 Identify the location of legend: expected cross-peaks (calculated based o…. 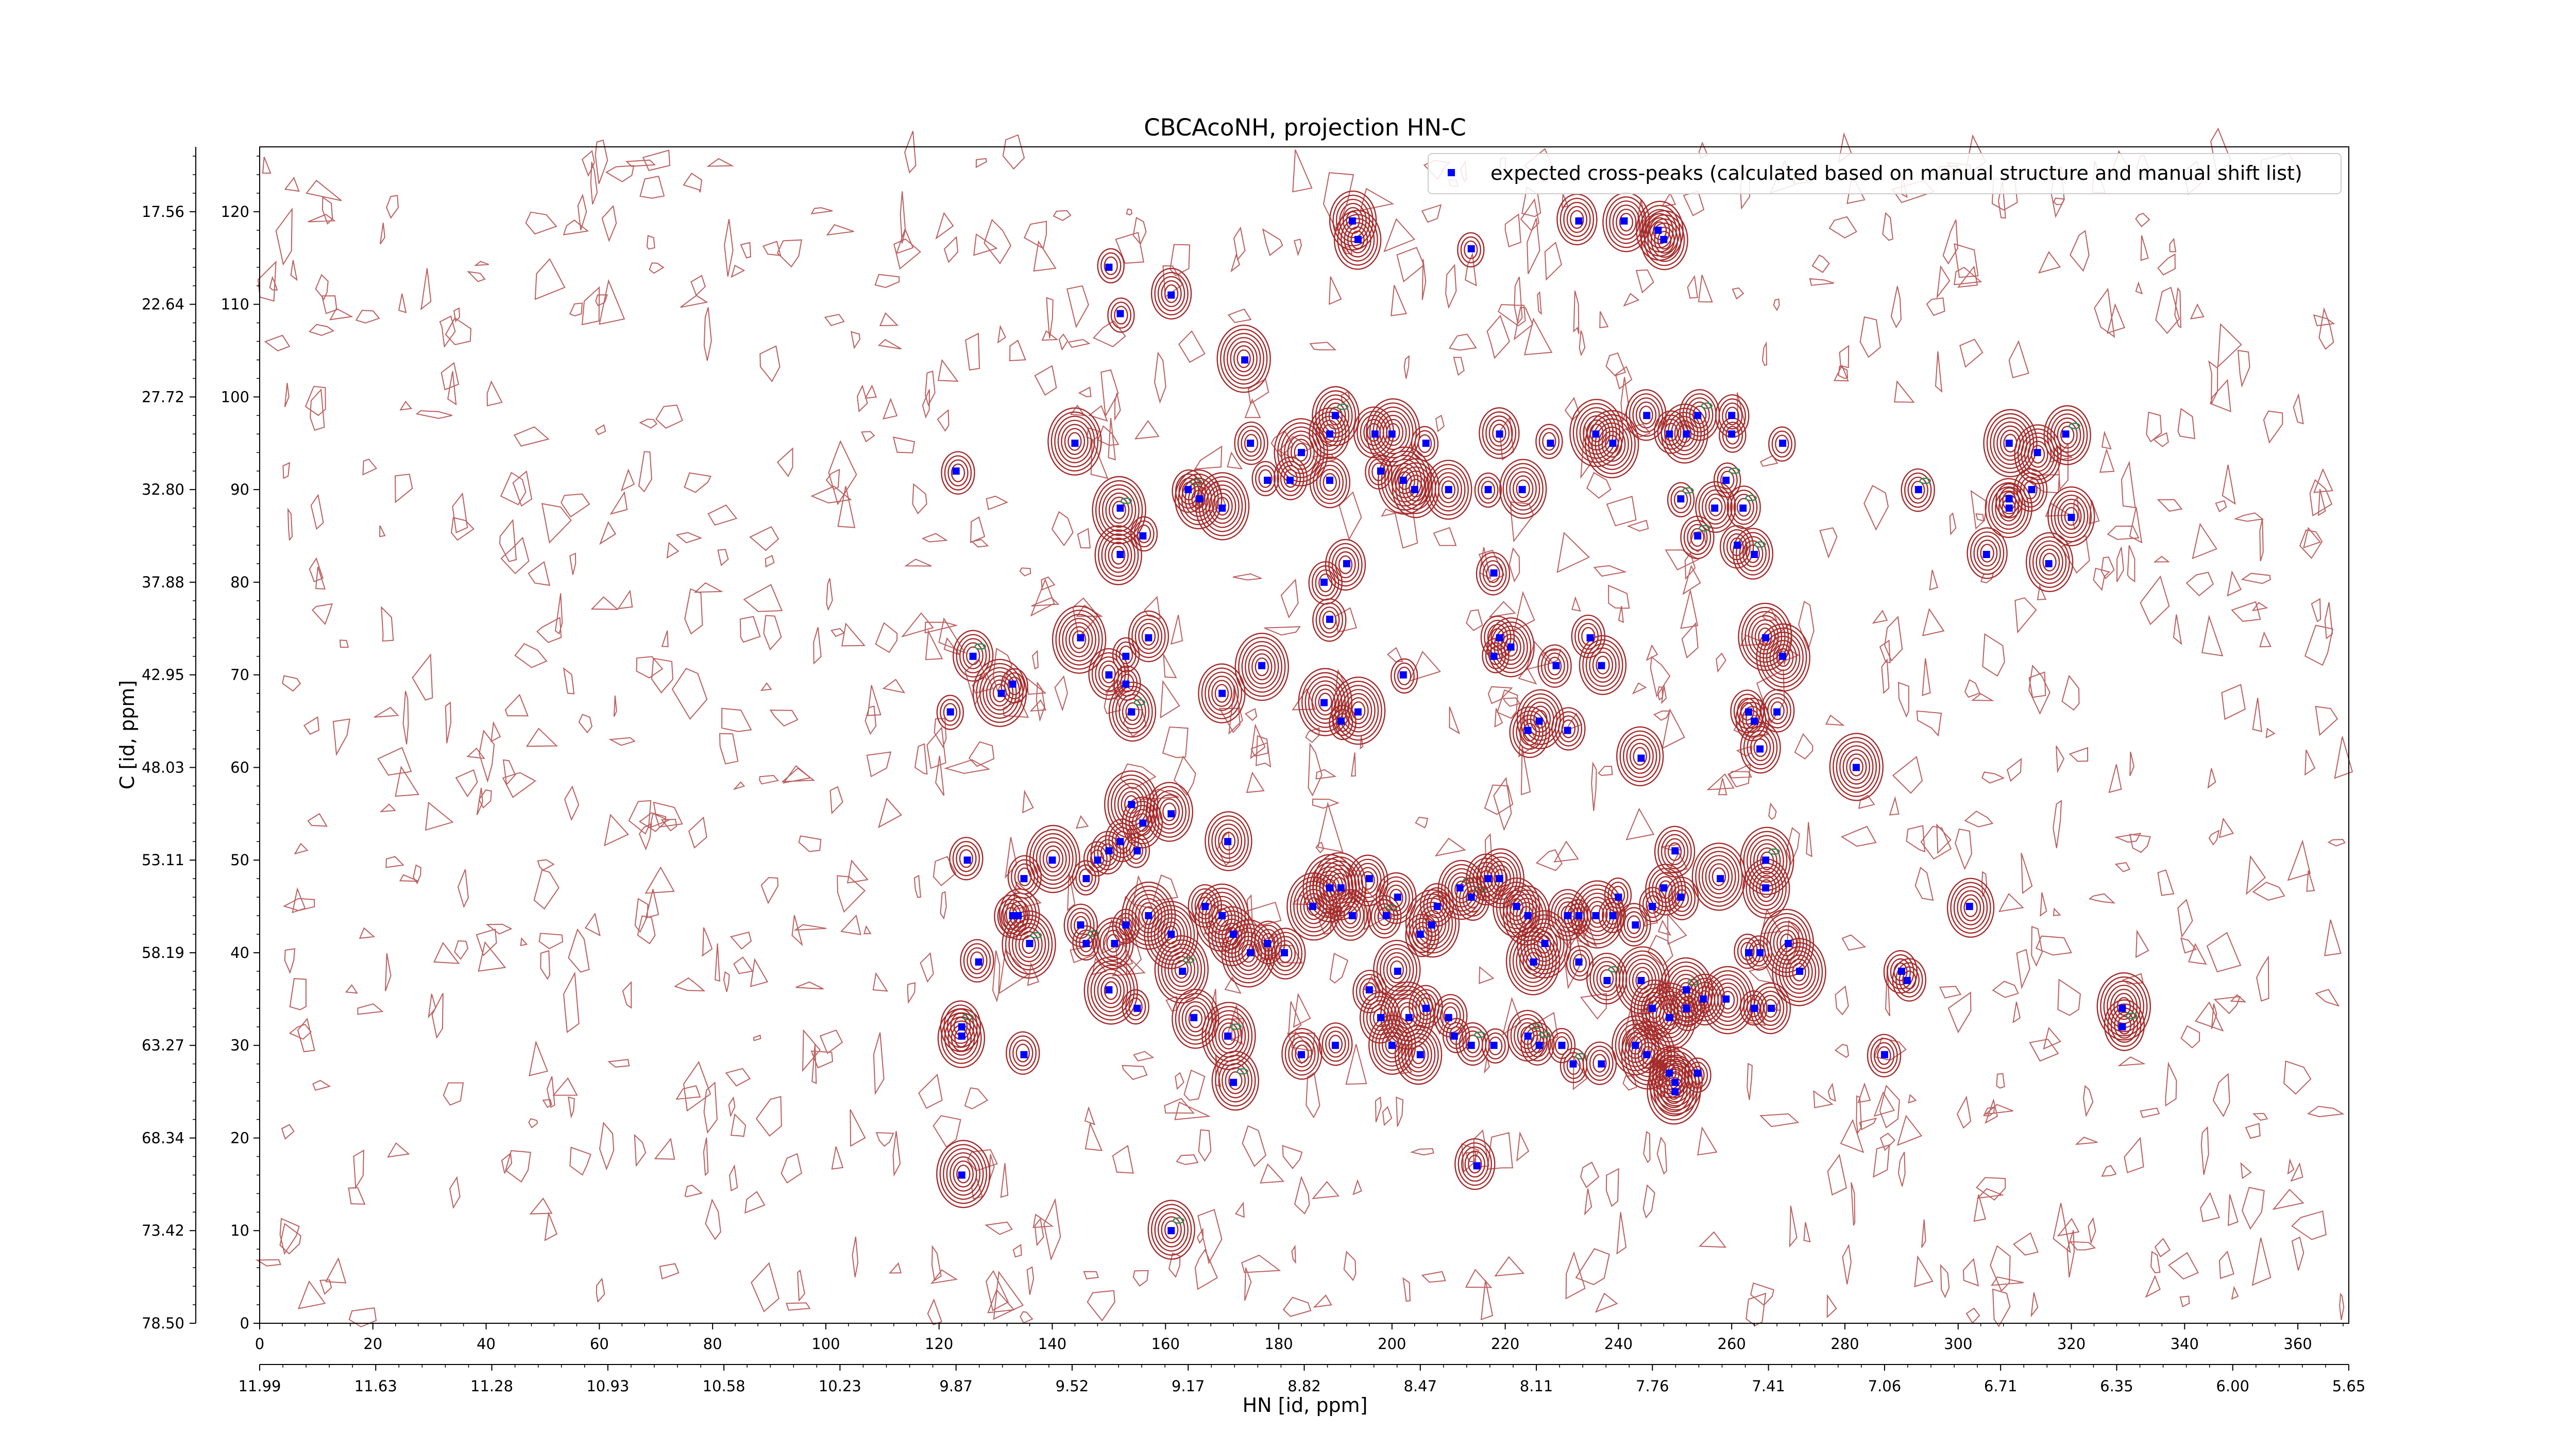
(1885, 173).